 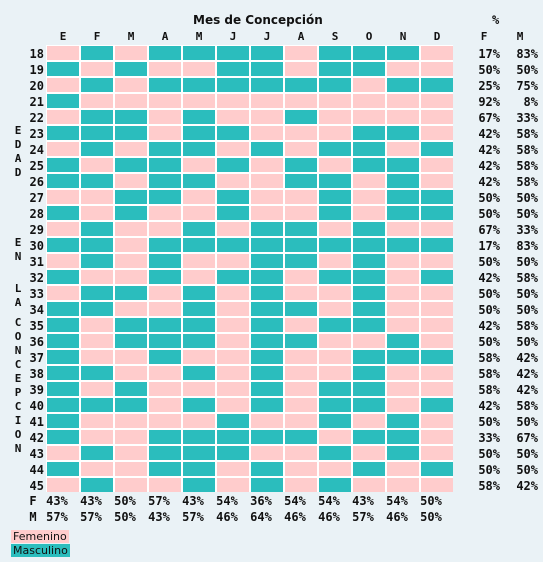 What do you see at coordinates (36, 486) in the screenshot?
I see `age-label: 45` at bounding box center [36, 486].